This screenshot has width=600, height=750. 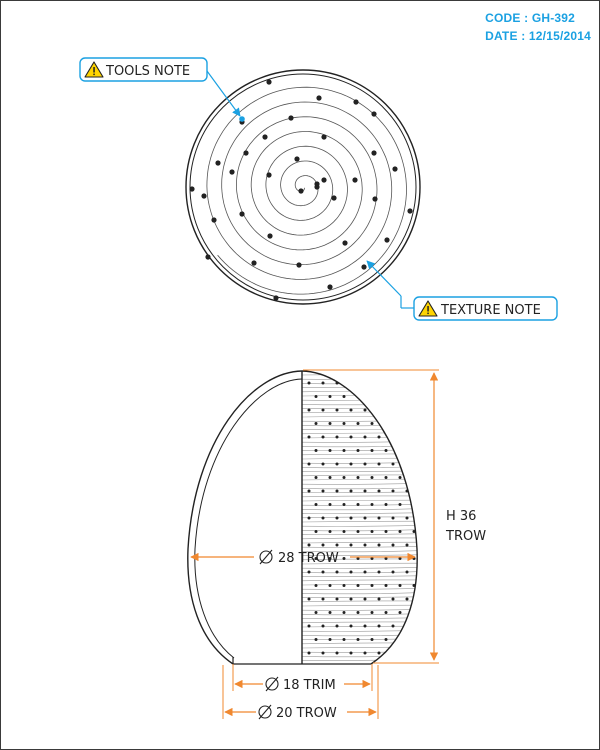 I want to click on texture-note-callout: TEXTURE NOTE, so click(x=462, y=290).